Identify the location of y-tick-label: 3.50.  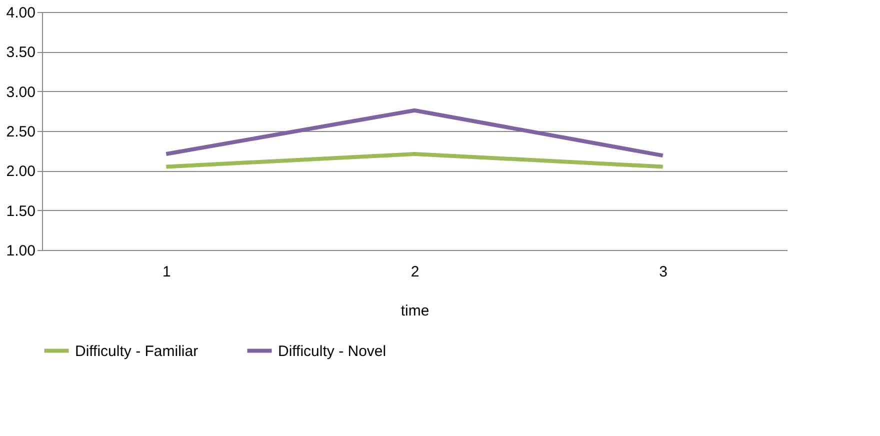
(21, 53).